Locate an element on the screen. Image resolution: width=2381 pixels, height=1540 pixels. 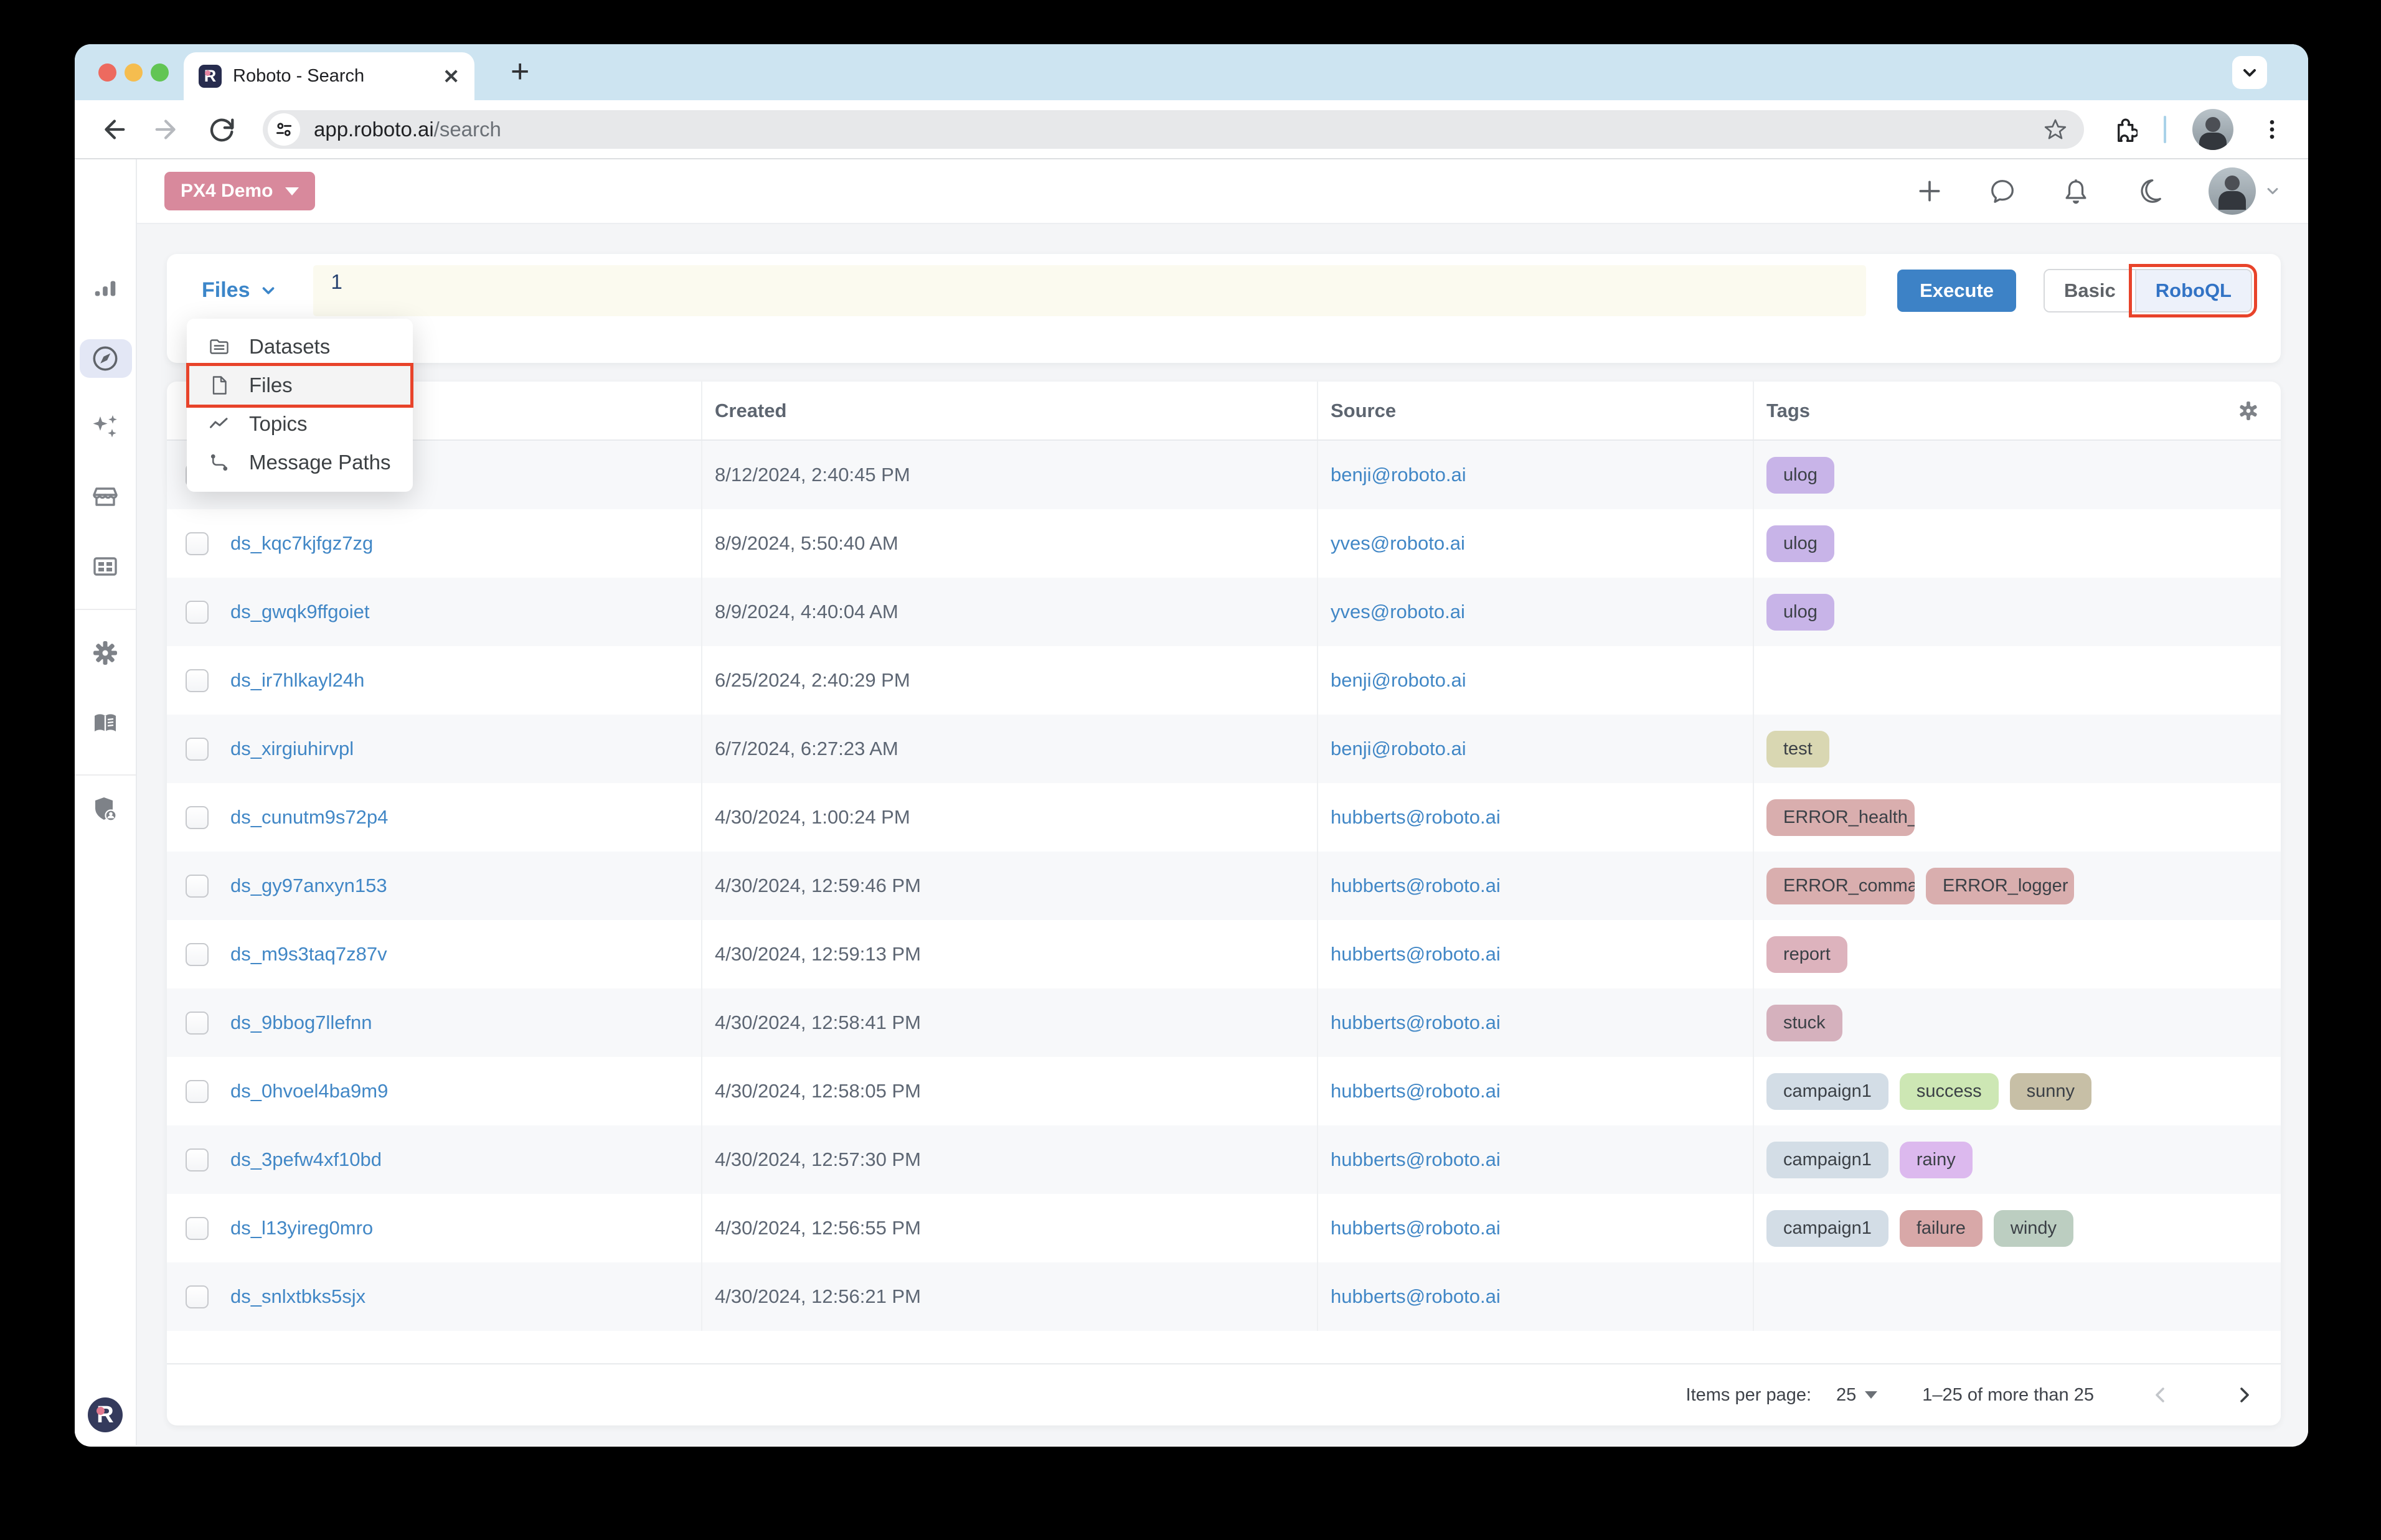
row-tags-cell: ulog is located at coordinates (1982, 543).